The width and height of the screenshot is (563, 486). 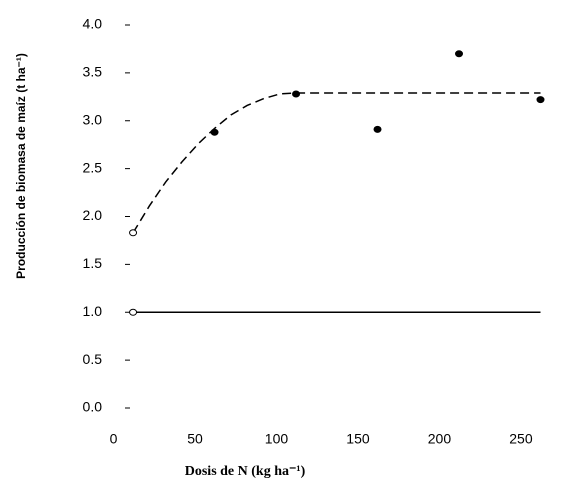 I want to click on x-tick-label: 200, so click(x=440, y=439).